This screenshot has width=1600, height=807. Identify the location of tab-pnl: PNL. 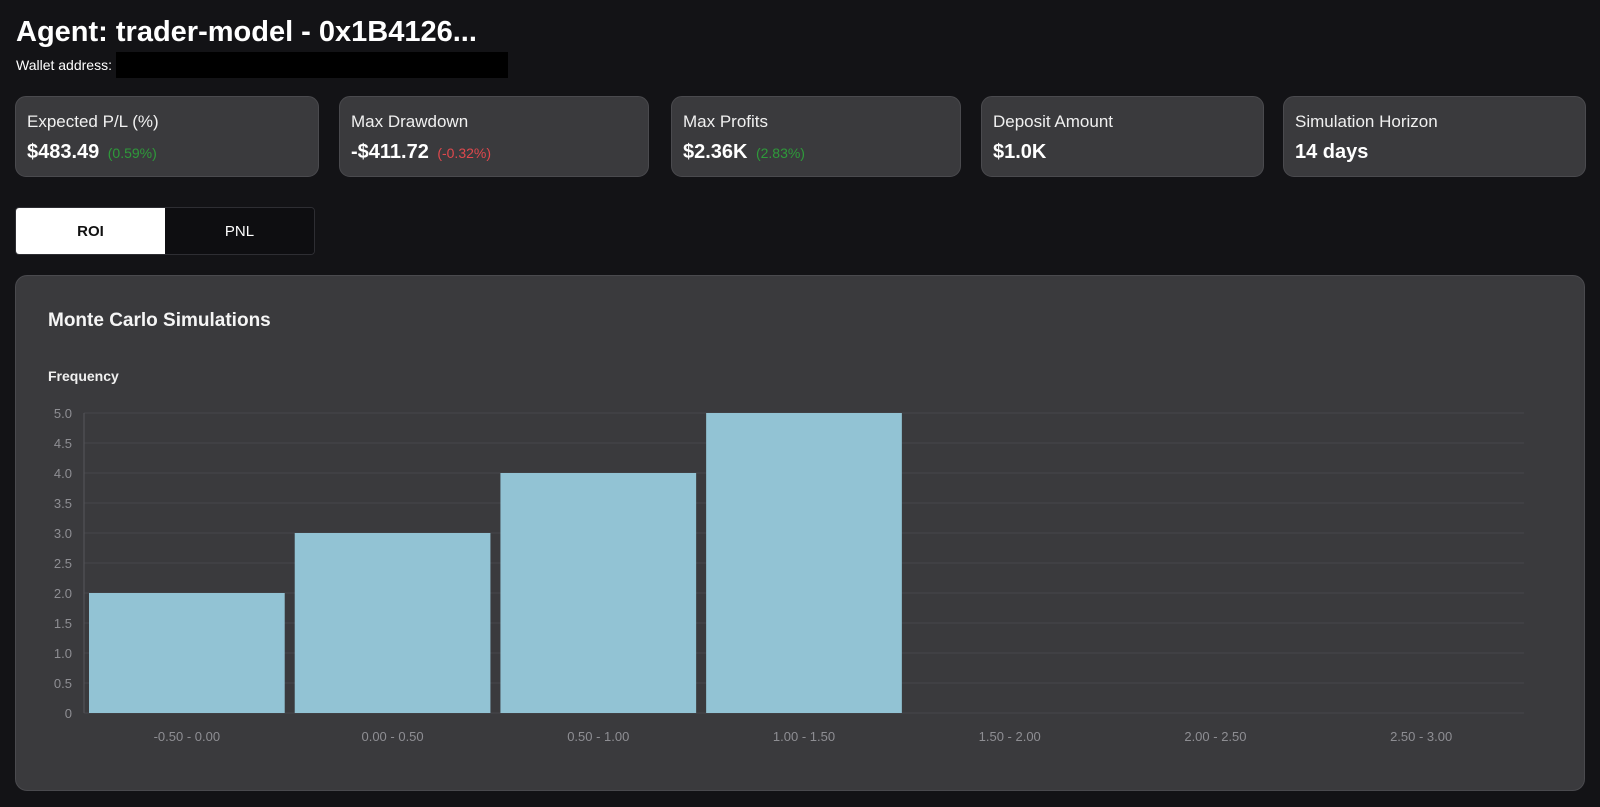
(239, 231).